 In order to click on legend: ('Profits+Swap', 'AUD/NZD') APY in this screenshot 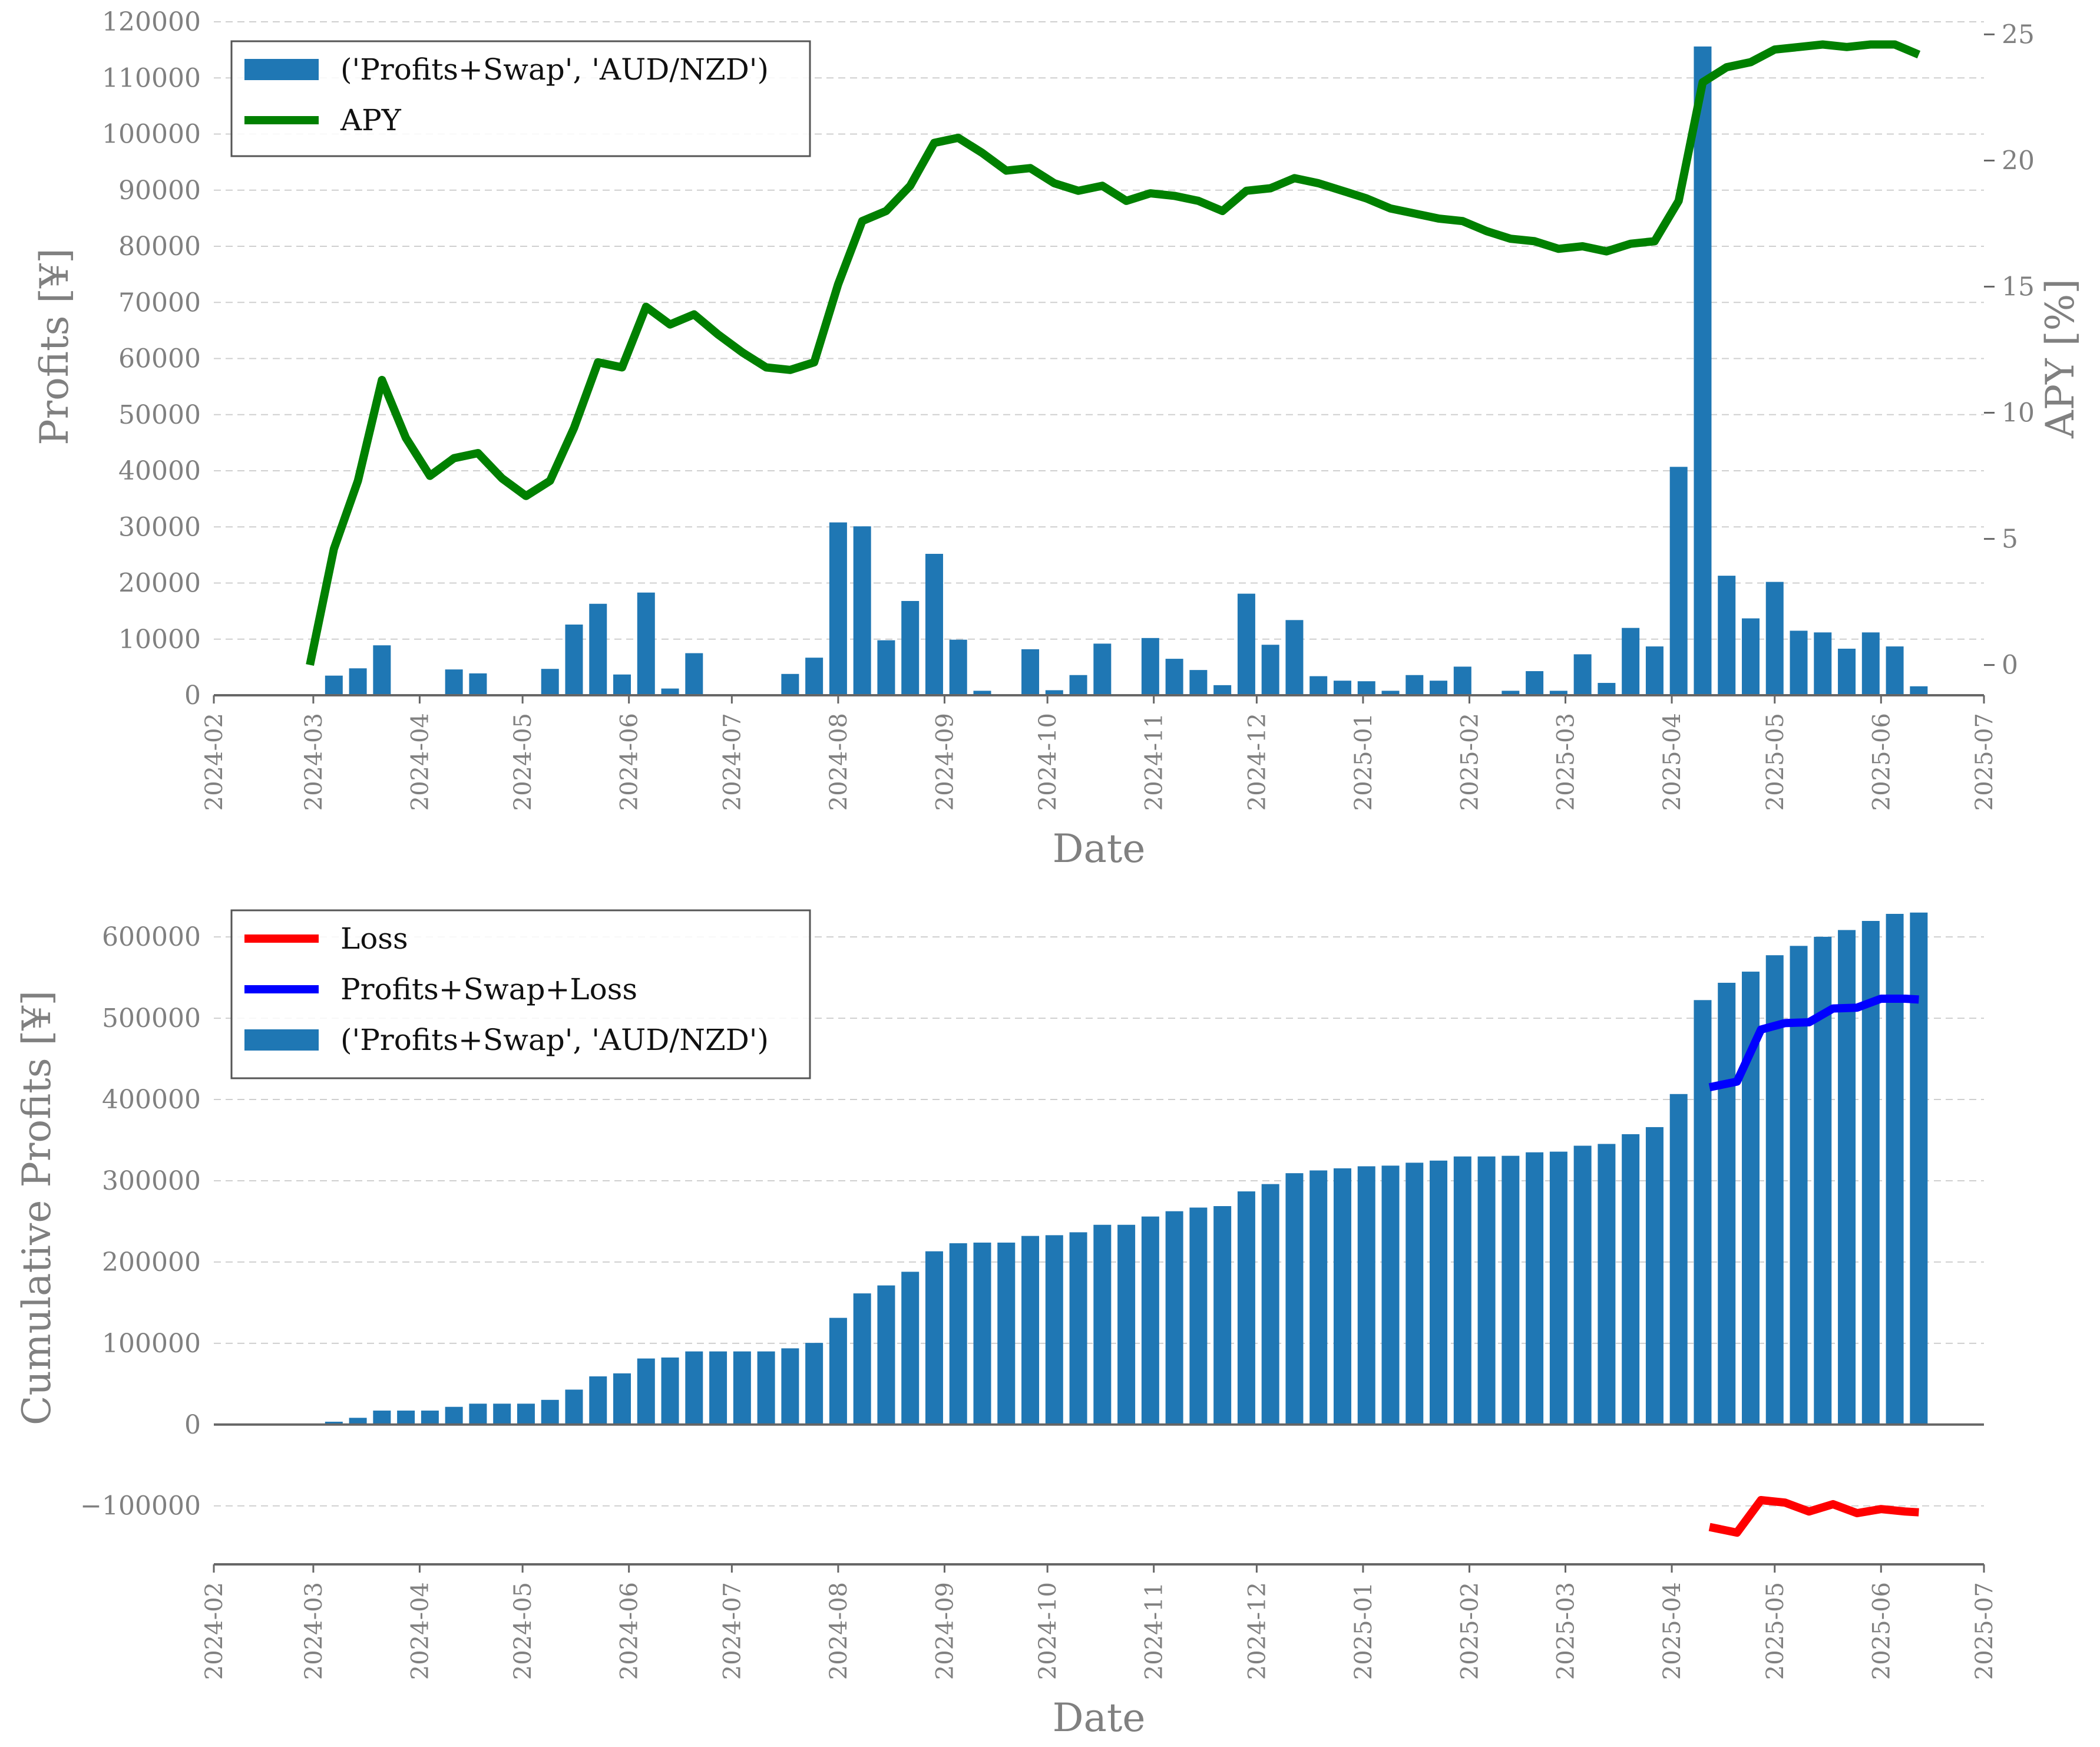, I will do `click(520, 98)`.